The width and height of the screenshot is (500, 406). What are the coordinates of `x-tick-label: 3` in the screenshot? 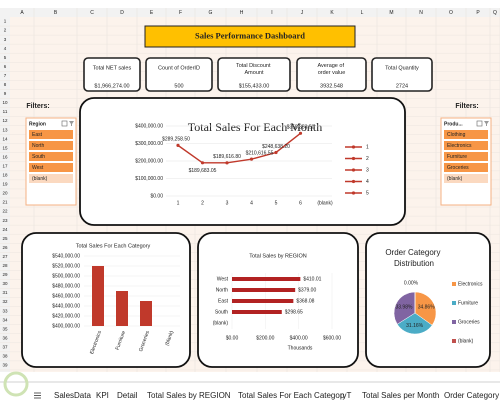 It's located at (227, 203).